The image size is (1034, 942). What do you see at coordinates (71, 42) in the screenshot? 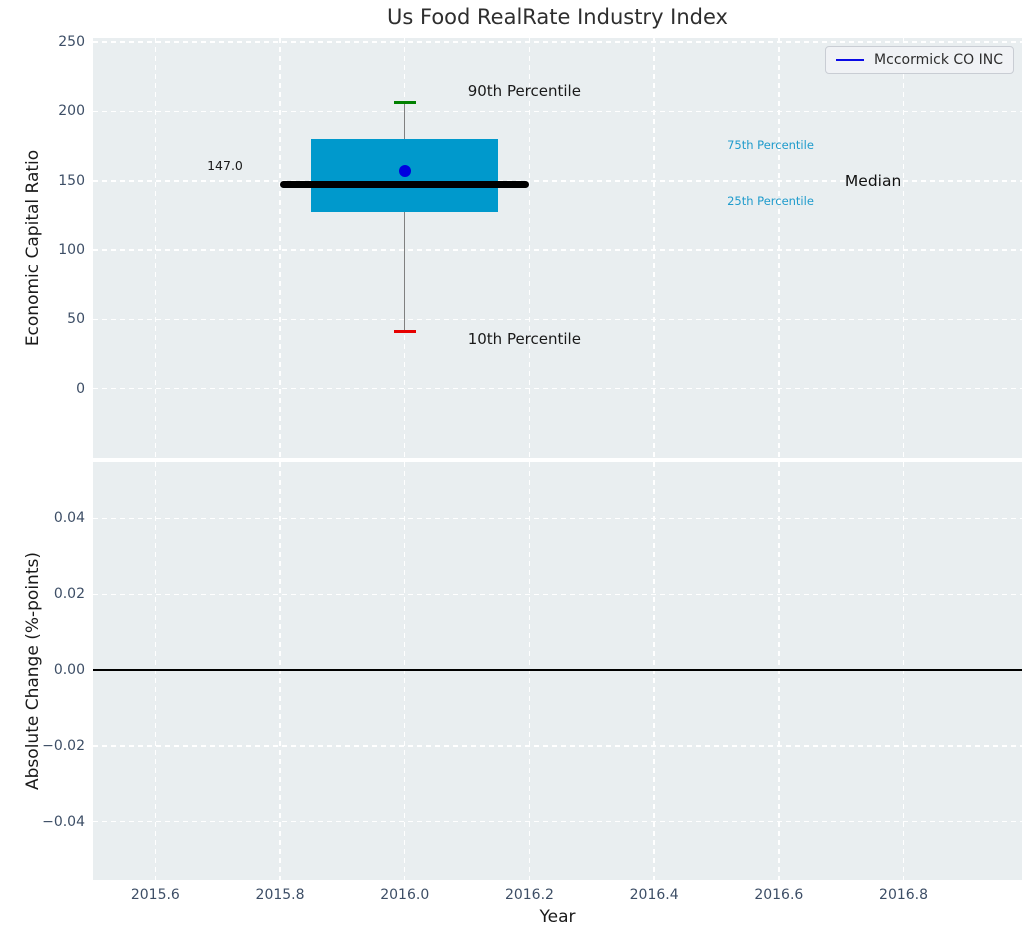
I see `y-tick-label: 250` at bounding box center [71, 42].